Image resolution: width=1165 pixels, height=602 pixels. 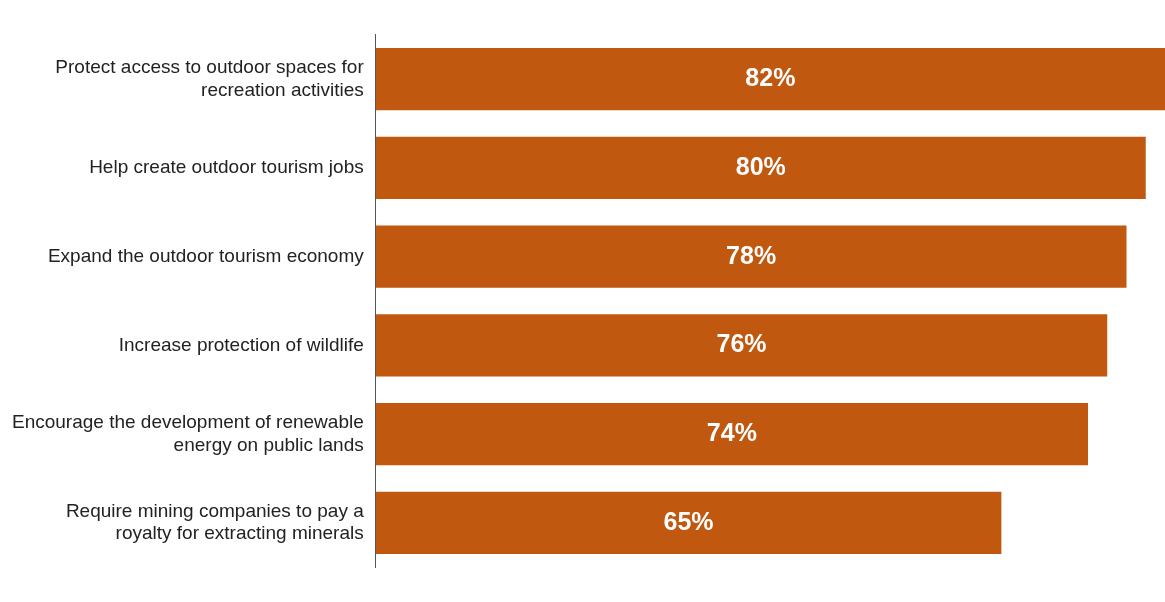 I want to click on y-tick-label: Help create outdoor tourism jobs, so click(x=226, y=167).